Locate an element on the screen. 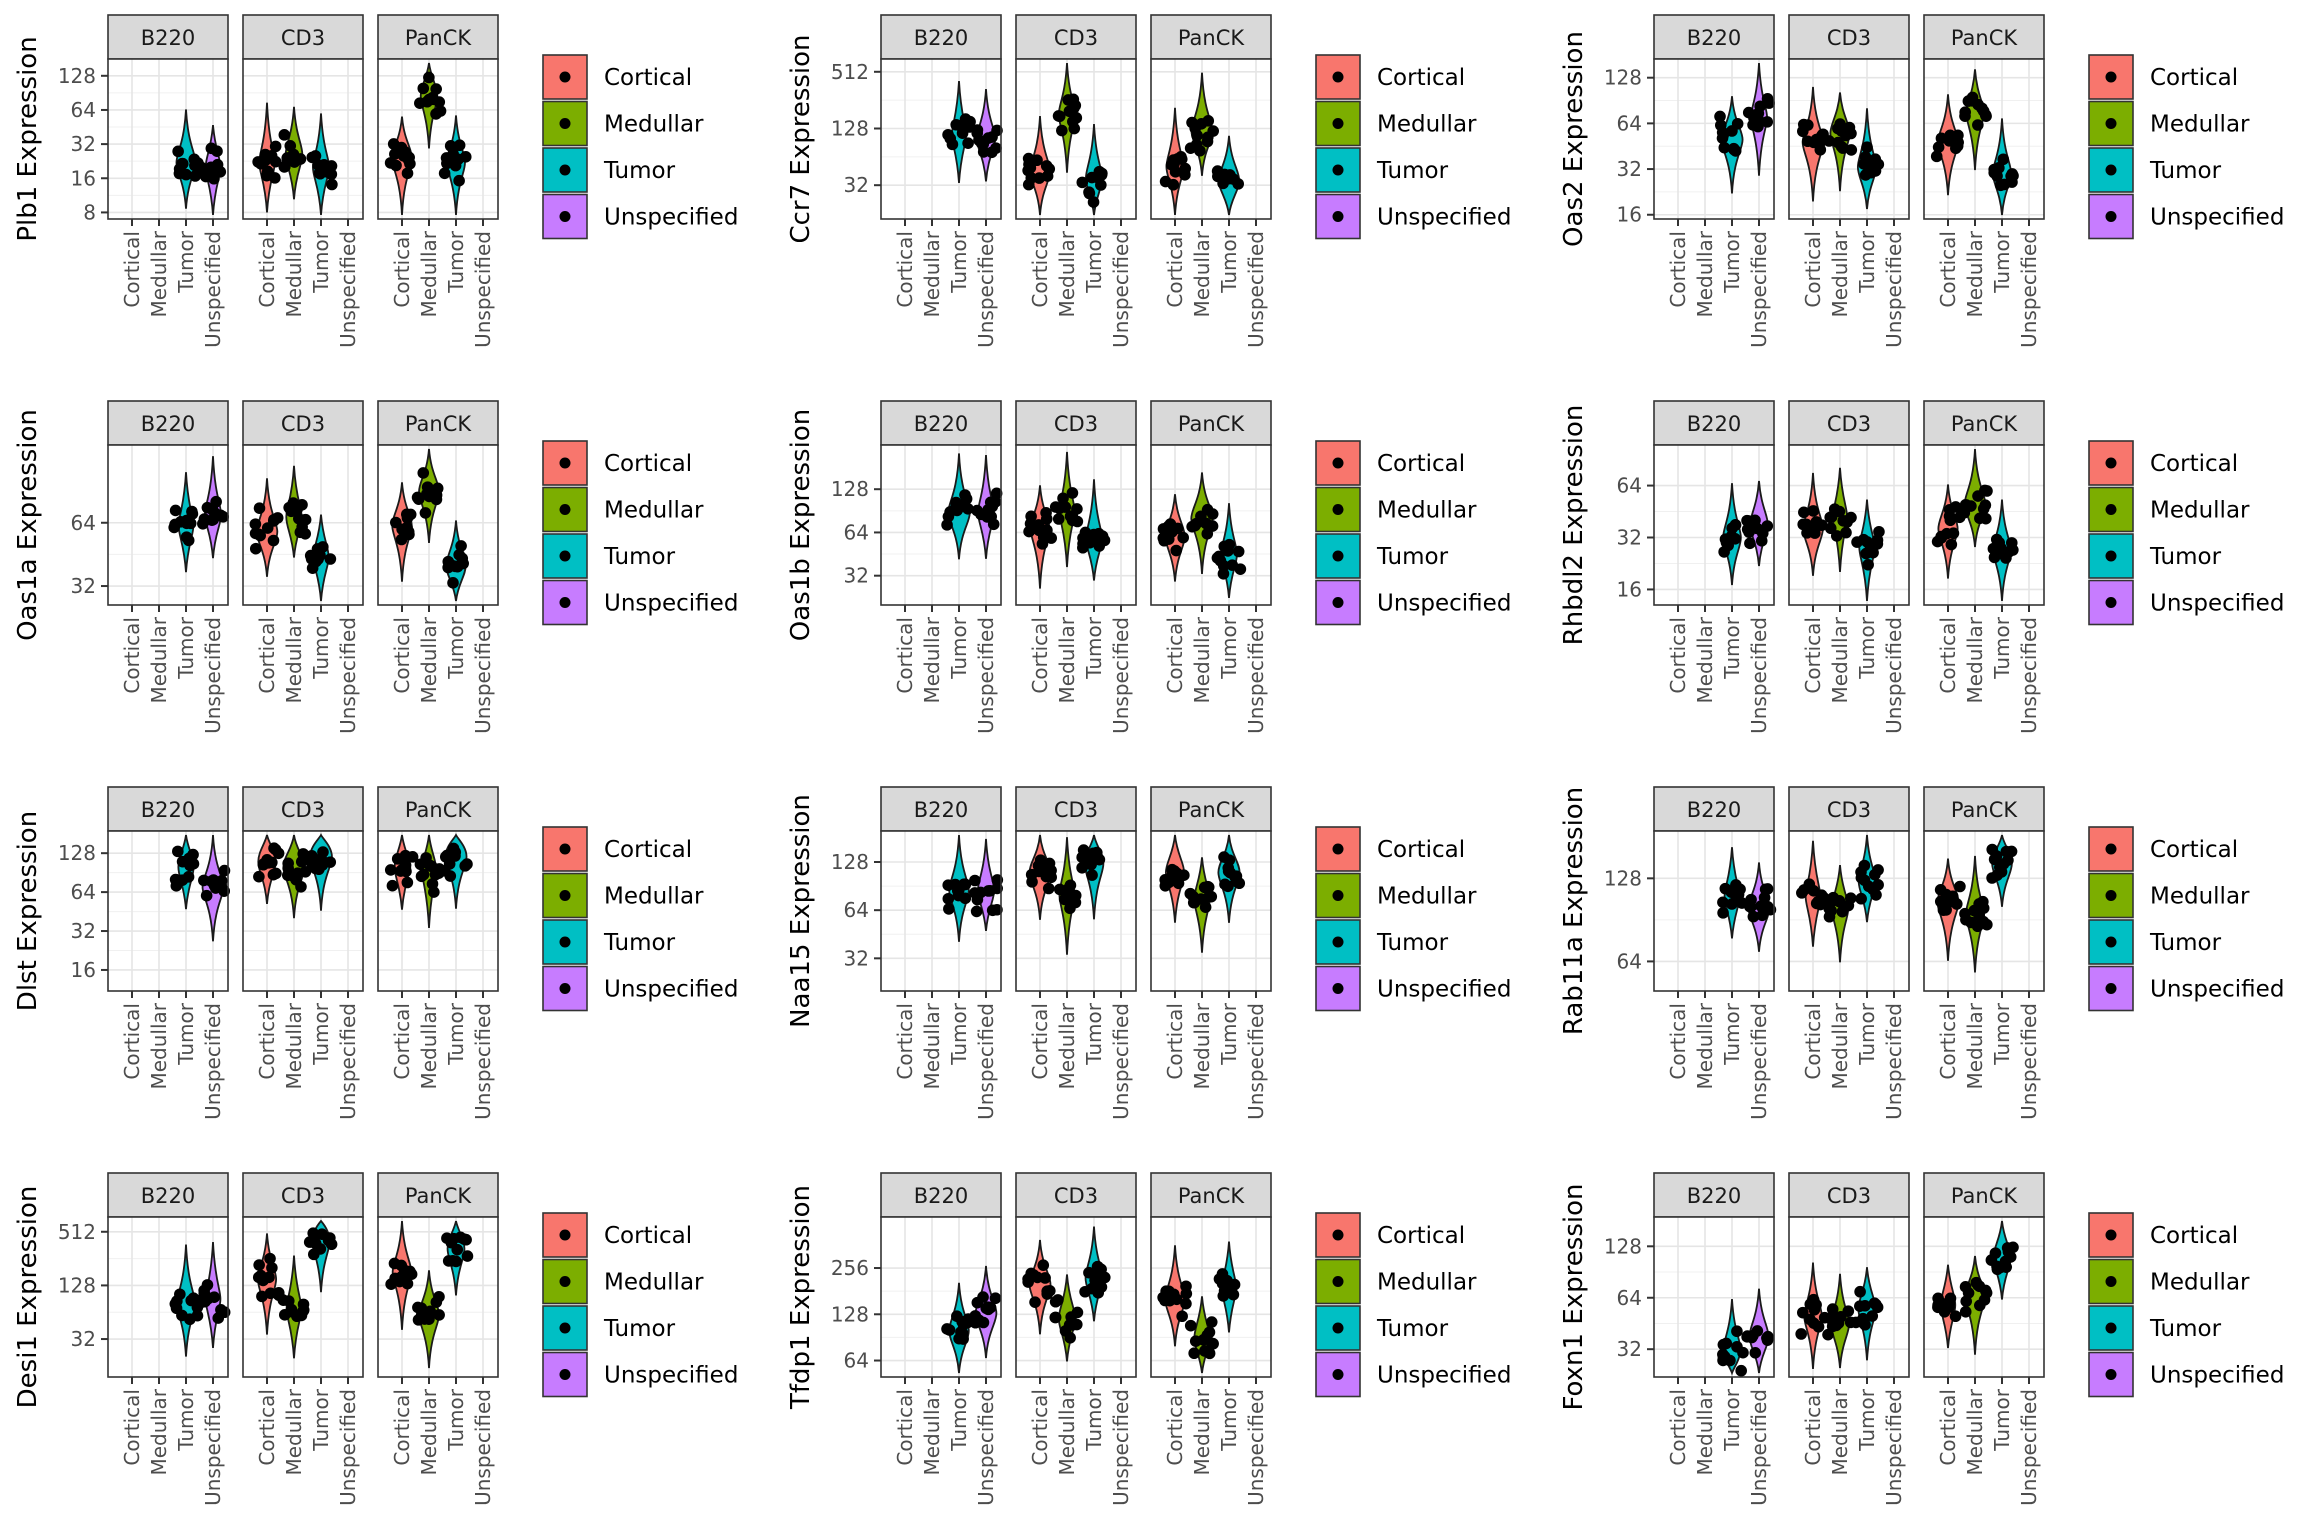 This screenshot has height=1536, width=2304. facet-label: PanCK is located at coordinates (1212, 810).